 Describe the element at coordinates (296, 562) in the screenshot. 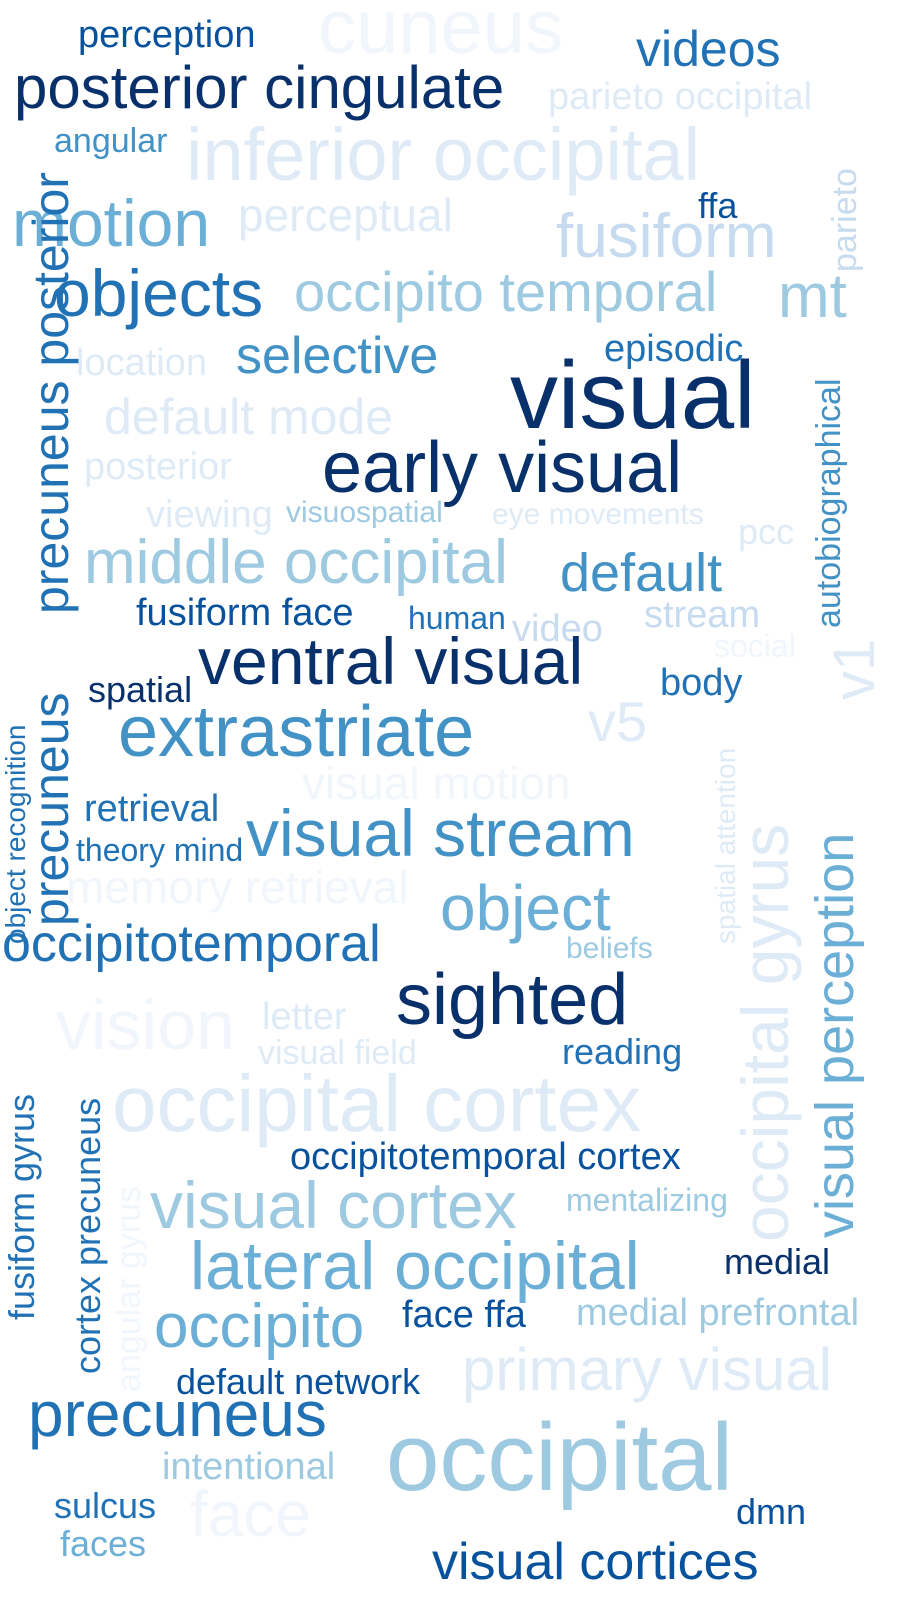

I see `word: middle occipital` at that location.